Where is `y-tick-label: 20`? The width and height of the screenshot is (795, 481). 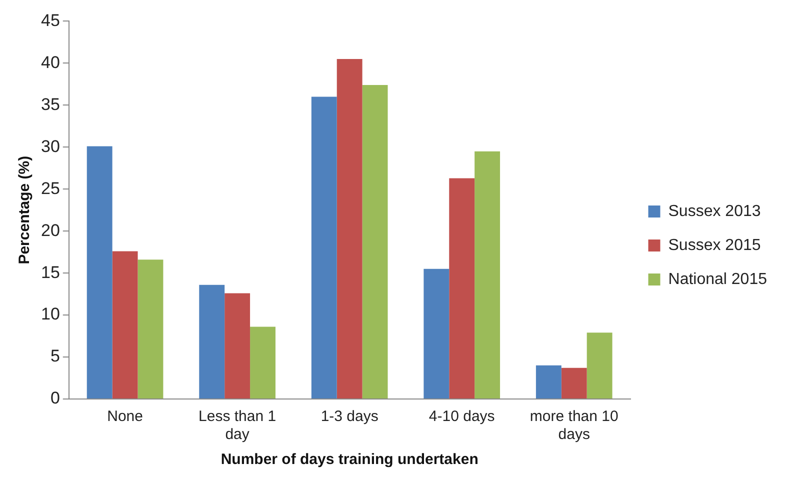 y-tick-label: 20 is located at coordinates (50, 230).